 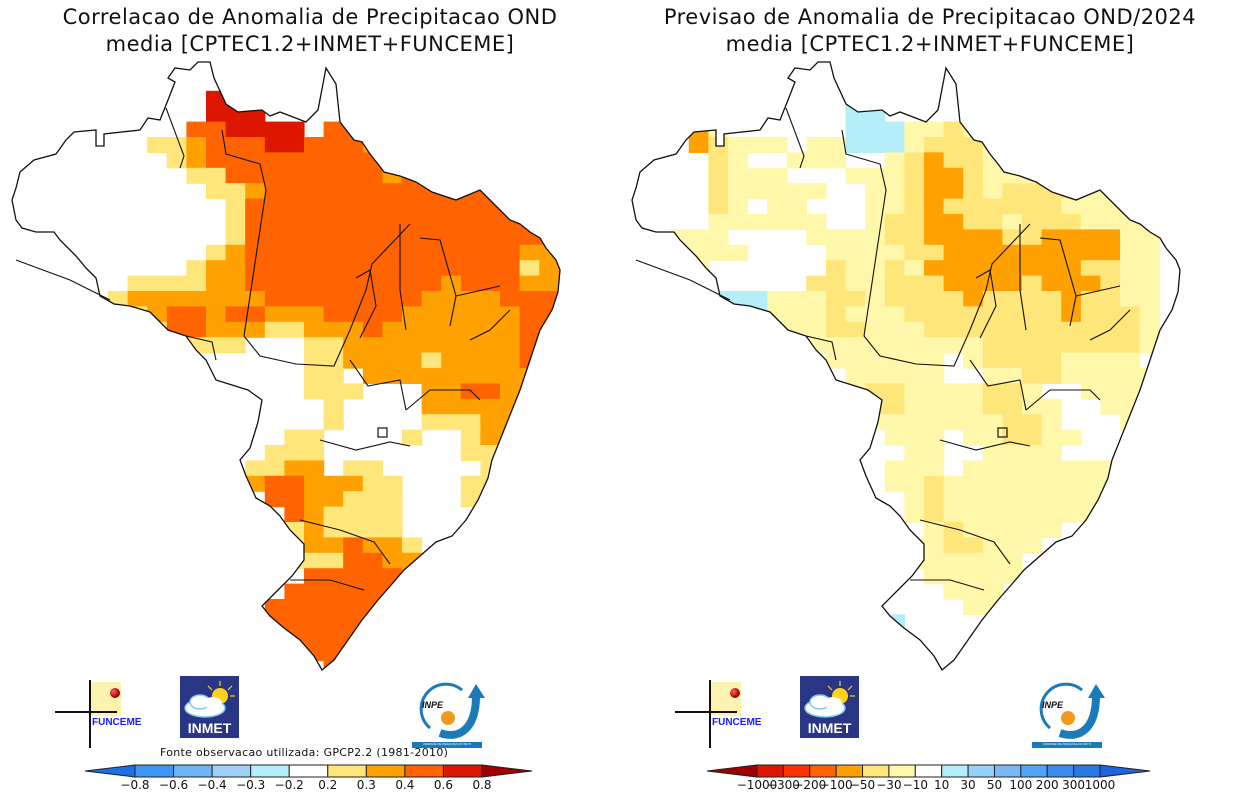 What do you see at coordinates (289, 785) in the screenshot?
I see `colorbar-tick-label: −0.2` at bounding box center [289, 785].